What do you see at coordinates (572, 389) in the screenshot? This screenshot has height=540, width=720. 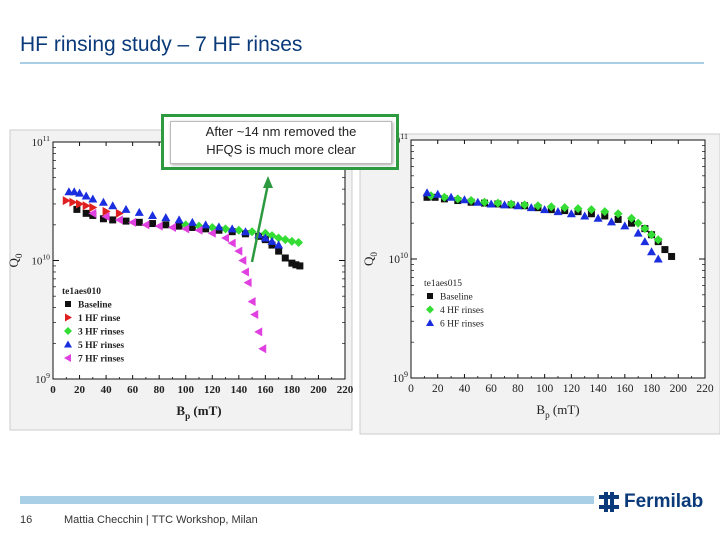 I see `x-tick-label: 120` at bounding box center [572, 389].